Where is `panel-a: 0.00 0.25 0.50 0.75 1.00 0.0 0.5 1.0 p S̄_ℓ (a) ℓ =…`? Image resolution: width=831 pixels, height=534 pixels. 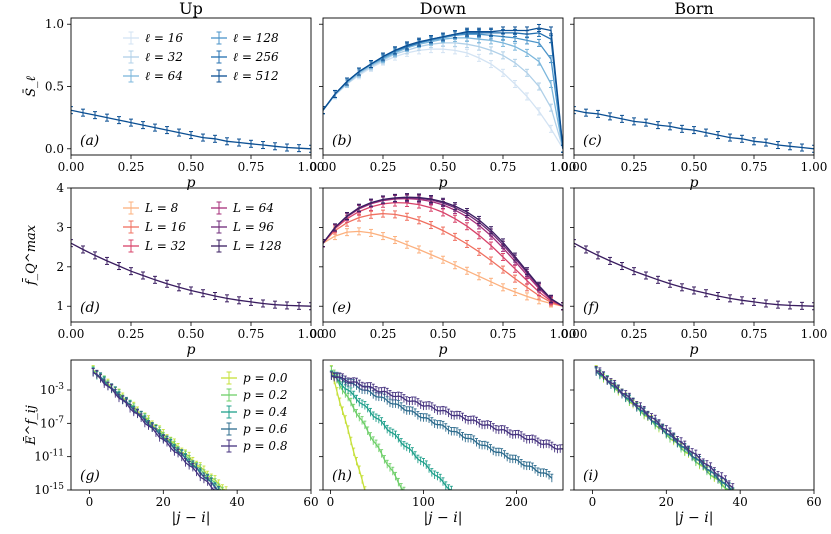
panel-a: 0.00 0.25 0.50 0.75 1.00 0.0 0.5 1.0 p S̄_ℓ (a) ℓ =… is located at coordinates (174, 104).